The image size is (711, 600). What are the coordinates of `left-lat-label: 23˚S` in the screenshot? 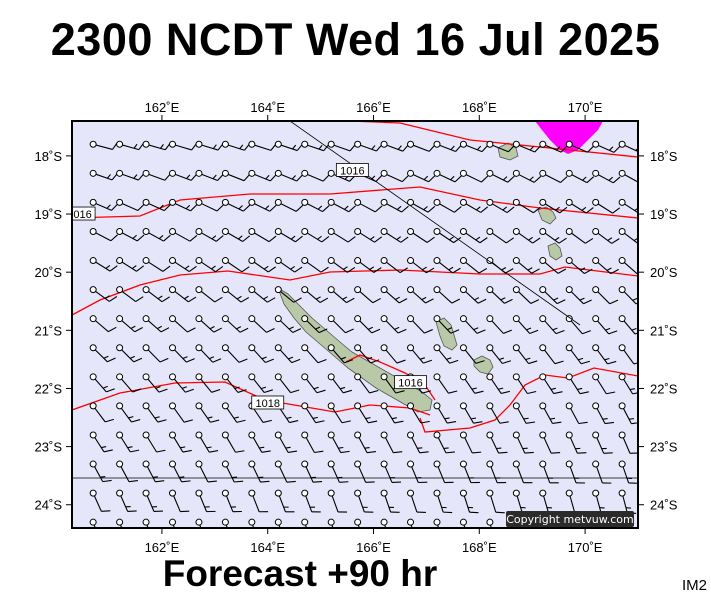 It's located at (49, 447).